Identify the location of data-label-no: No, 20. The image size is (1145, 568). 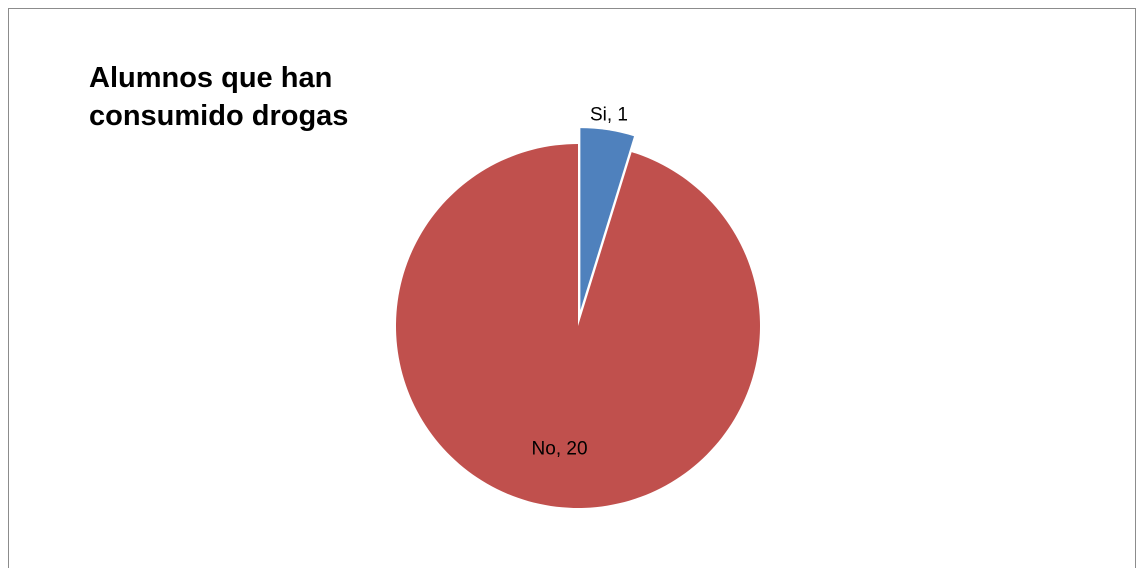
(560, 448).